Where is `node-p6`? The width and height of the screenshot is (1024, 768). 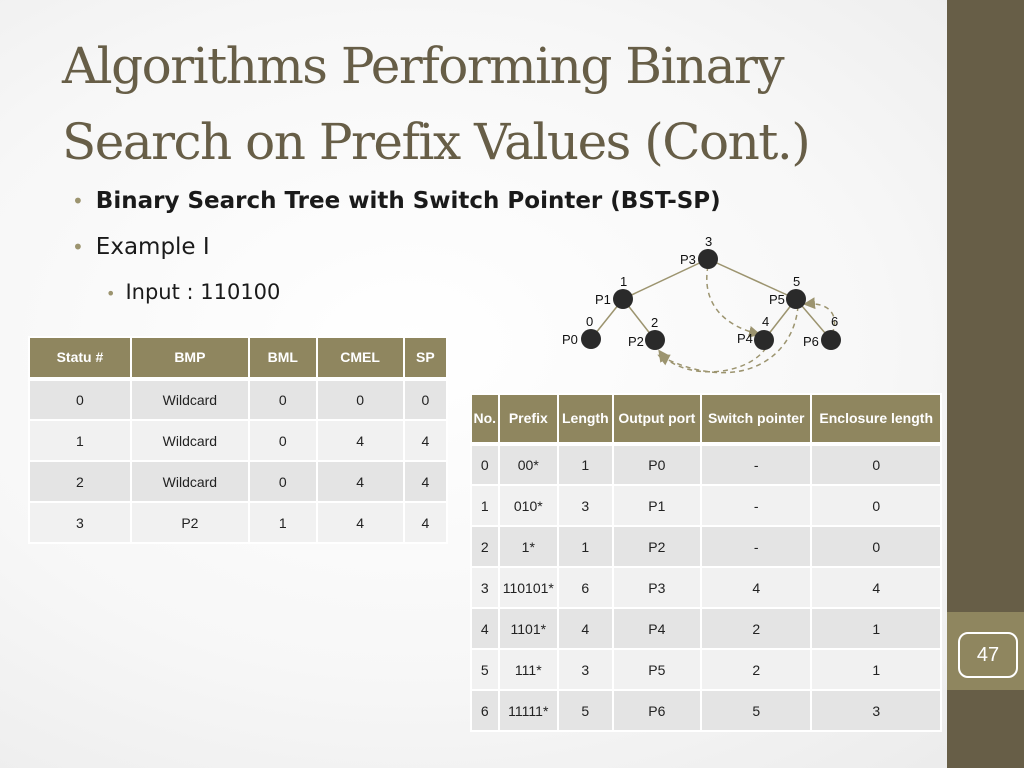 node-p6 is located at coordinates (831, 340).